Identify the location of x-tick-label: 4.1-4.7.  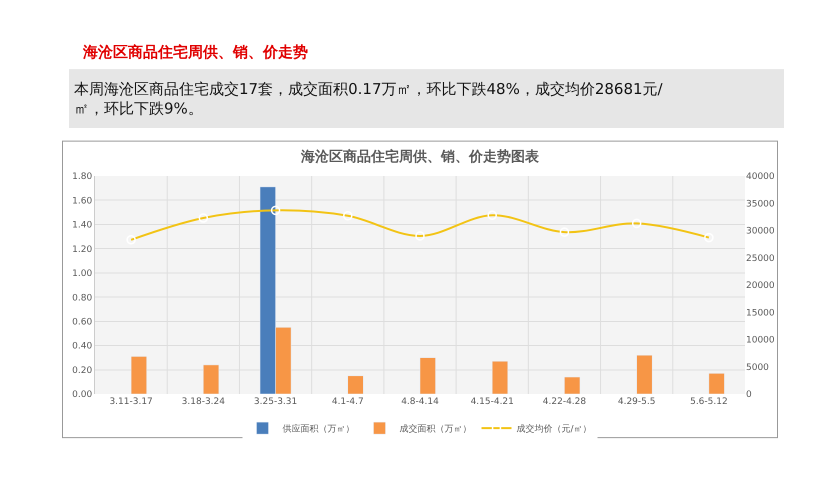
(348, 402).